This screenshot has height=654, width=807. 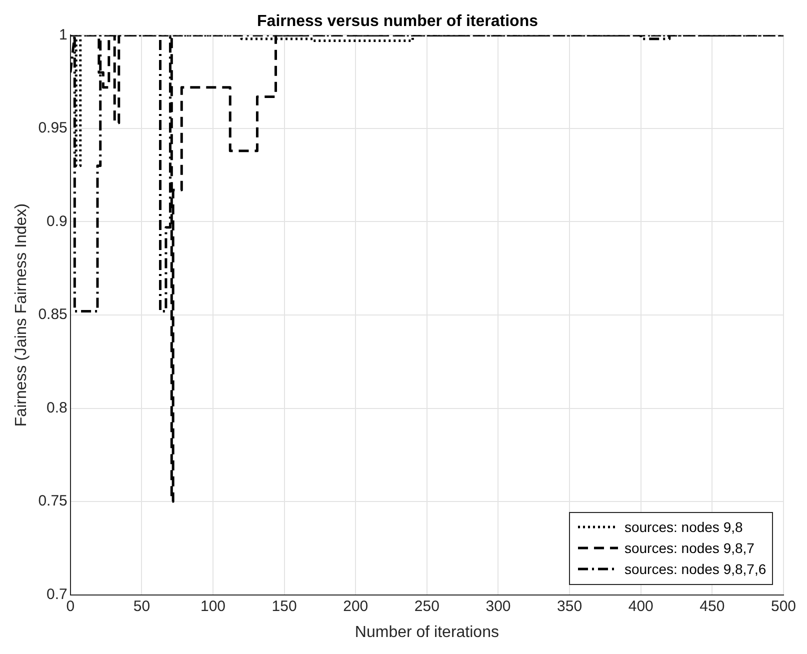 What do you see at coordinates (569, 606) in the screenshot?
I see `x-tick-label: 350` at bounding box center [569, 606].